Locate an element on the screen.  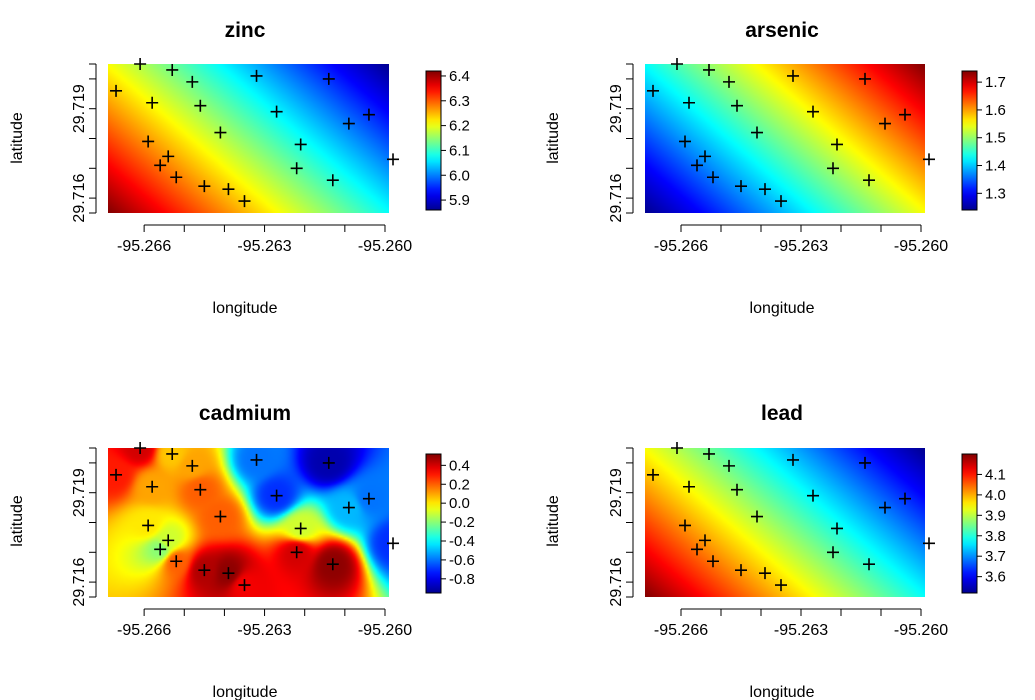
colorbar-tick-label: 0.4 is located at coordinates (459, 465).